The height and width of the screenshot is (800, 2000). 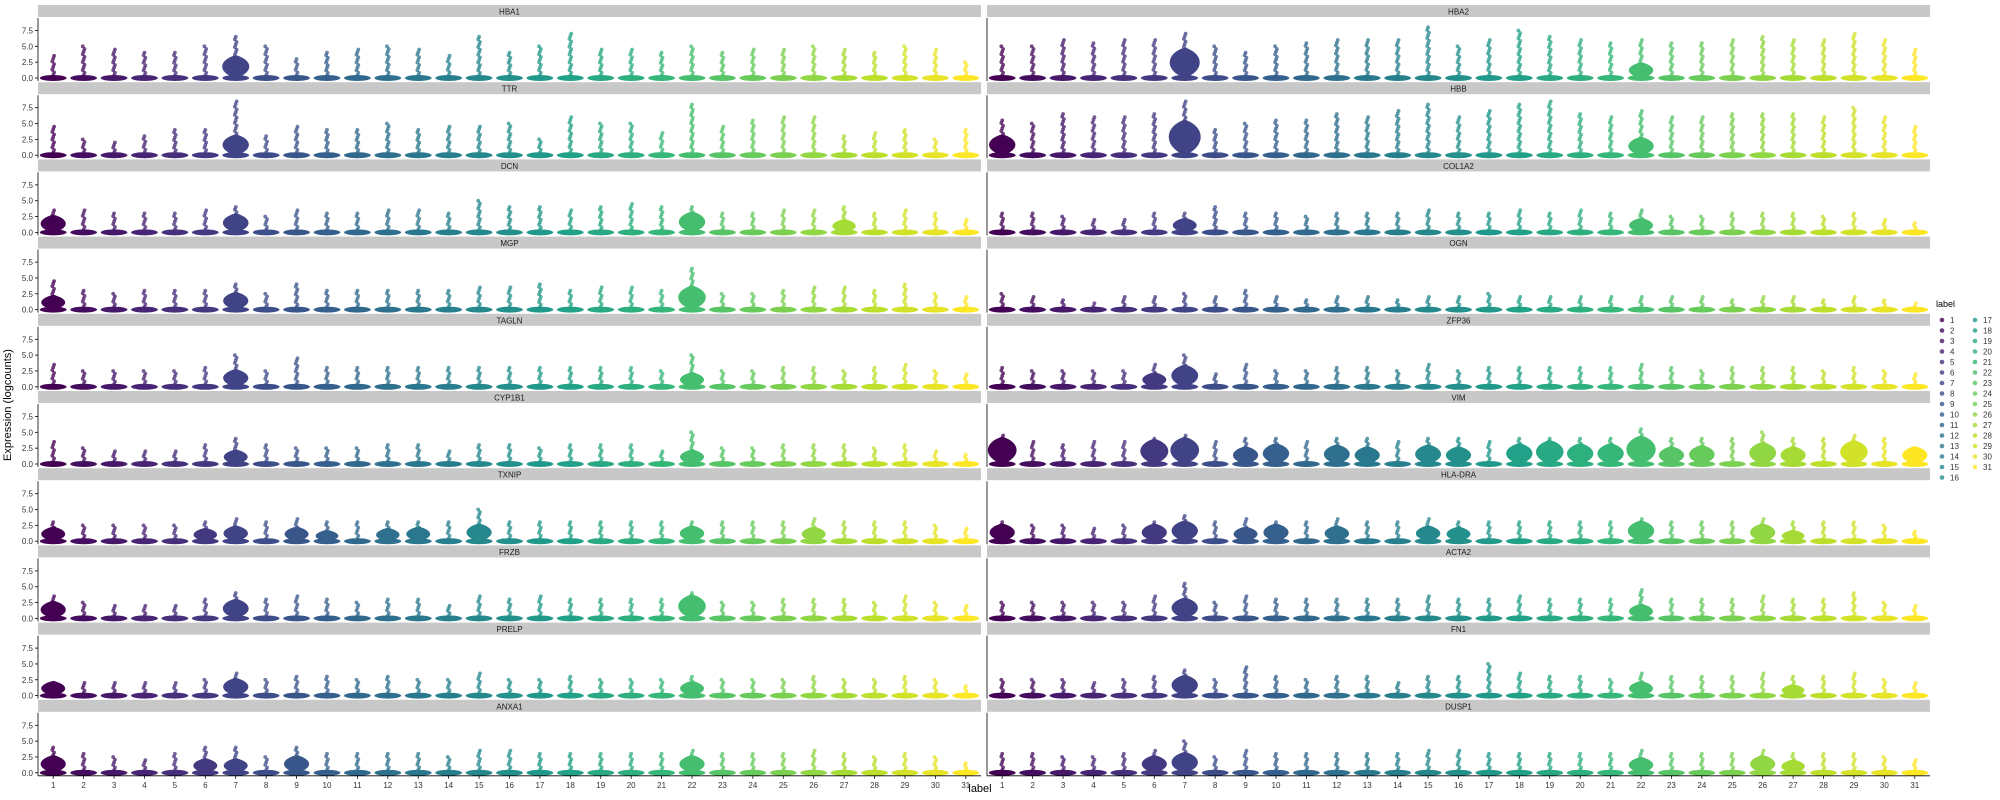 What do you see at coordinates (28, 339) in the screenshot?
I see `y-tick-label: 7.5` at bounding box center [28, 339].